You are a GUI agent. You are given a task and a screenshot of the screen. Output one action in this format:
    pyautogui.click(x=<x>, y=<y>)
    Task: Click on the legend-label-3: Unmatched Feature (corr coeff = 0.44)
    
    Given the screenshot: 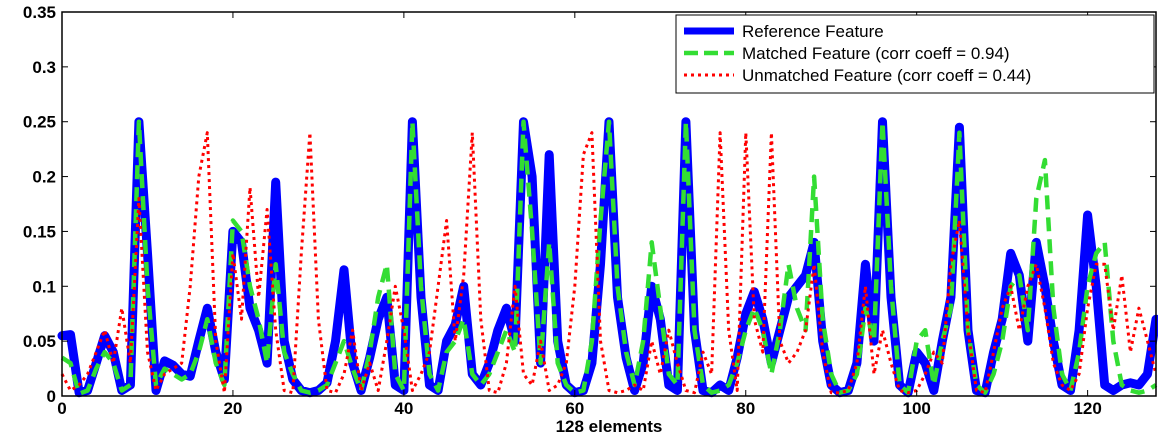 What is the action you would take?
    pyautogui.click(x=886, y=75)
    